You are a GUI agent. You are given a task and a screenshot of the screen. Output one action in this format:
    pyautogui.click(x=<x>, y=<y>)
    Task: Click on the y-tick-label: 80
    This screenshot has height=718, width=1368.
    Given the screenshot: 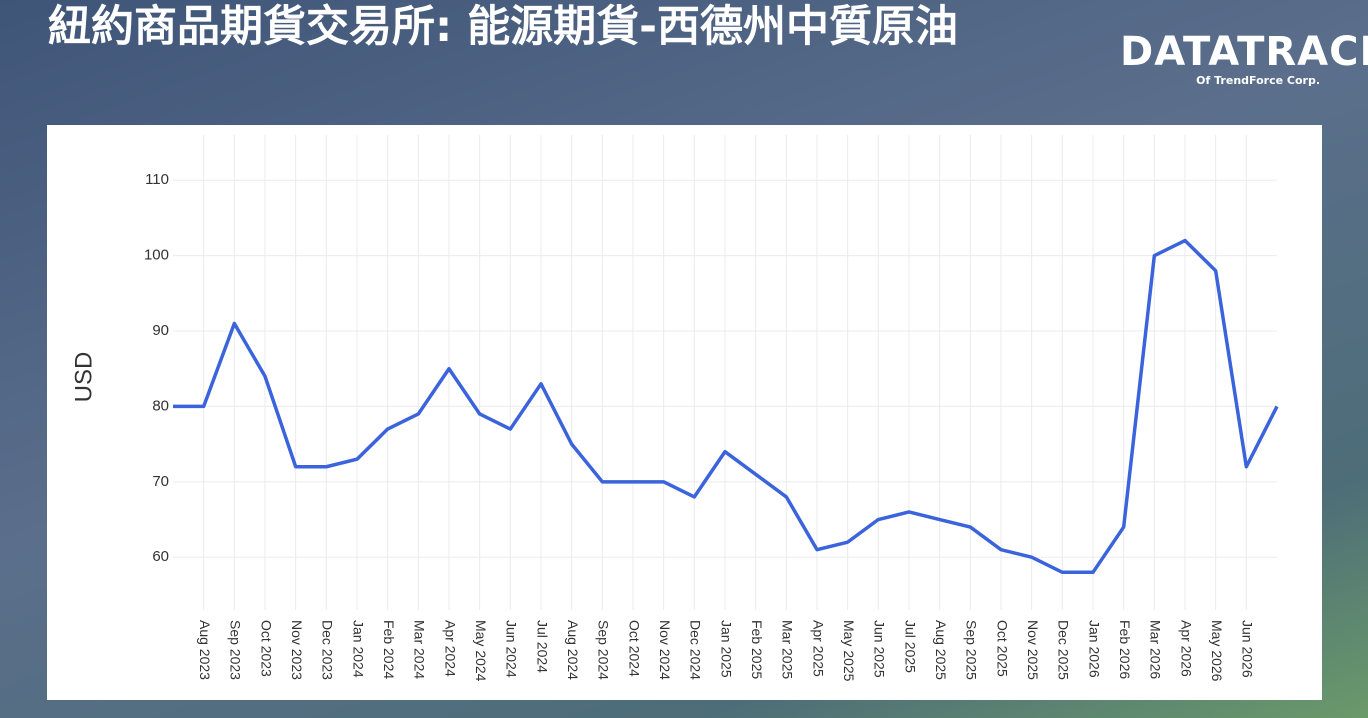 What is the action you would take?
    pyautogui.click(x=160, y=405)
    